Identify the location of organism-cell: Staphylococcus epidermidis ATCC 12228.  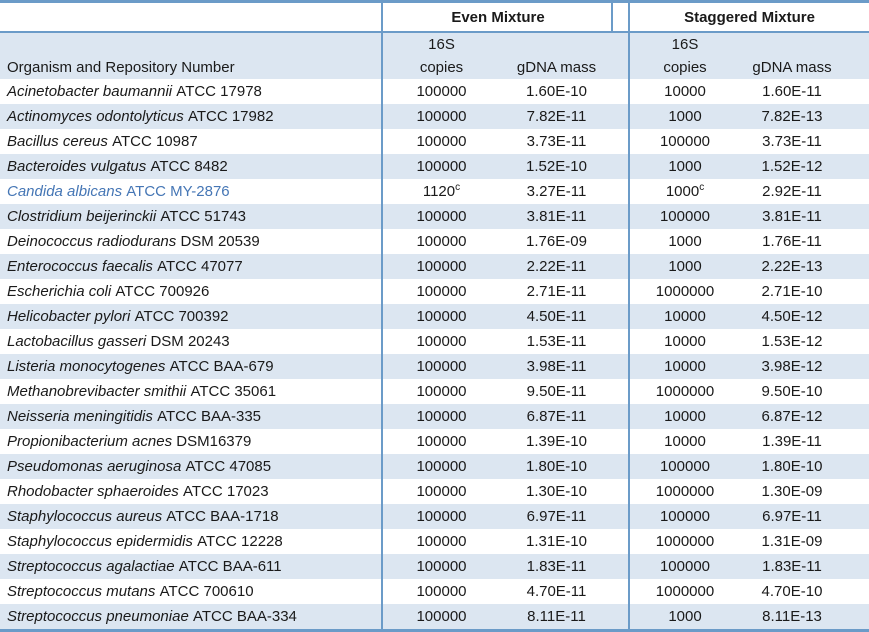
(191, 541).